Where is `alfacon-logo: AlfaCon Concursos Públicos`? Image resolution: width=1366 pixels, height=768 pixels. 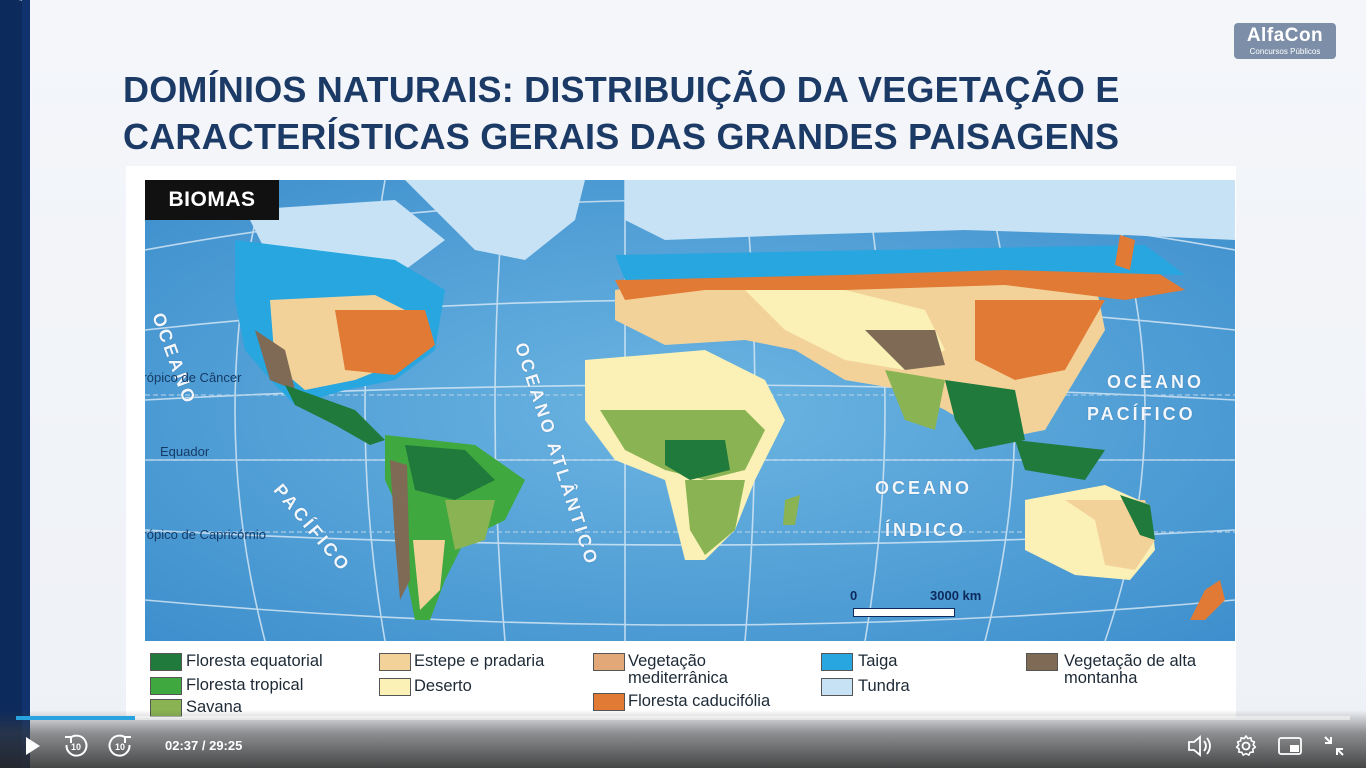 alfacon-logo: AlfaCon Concursos Públicos is located at coordinates (1285, 41).